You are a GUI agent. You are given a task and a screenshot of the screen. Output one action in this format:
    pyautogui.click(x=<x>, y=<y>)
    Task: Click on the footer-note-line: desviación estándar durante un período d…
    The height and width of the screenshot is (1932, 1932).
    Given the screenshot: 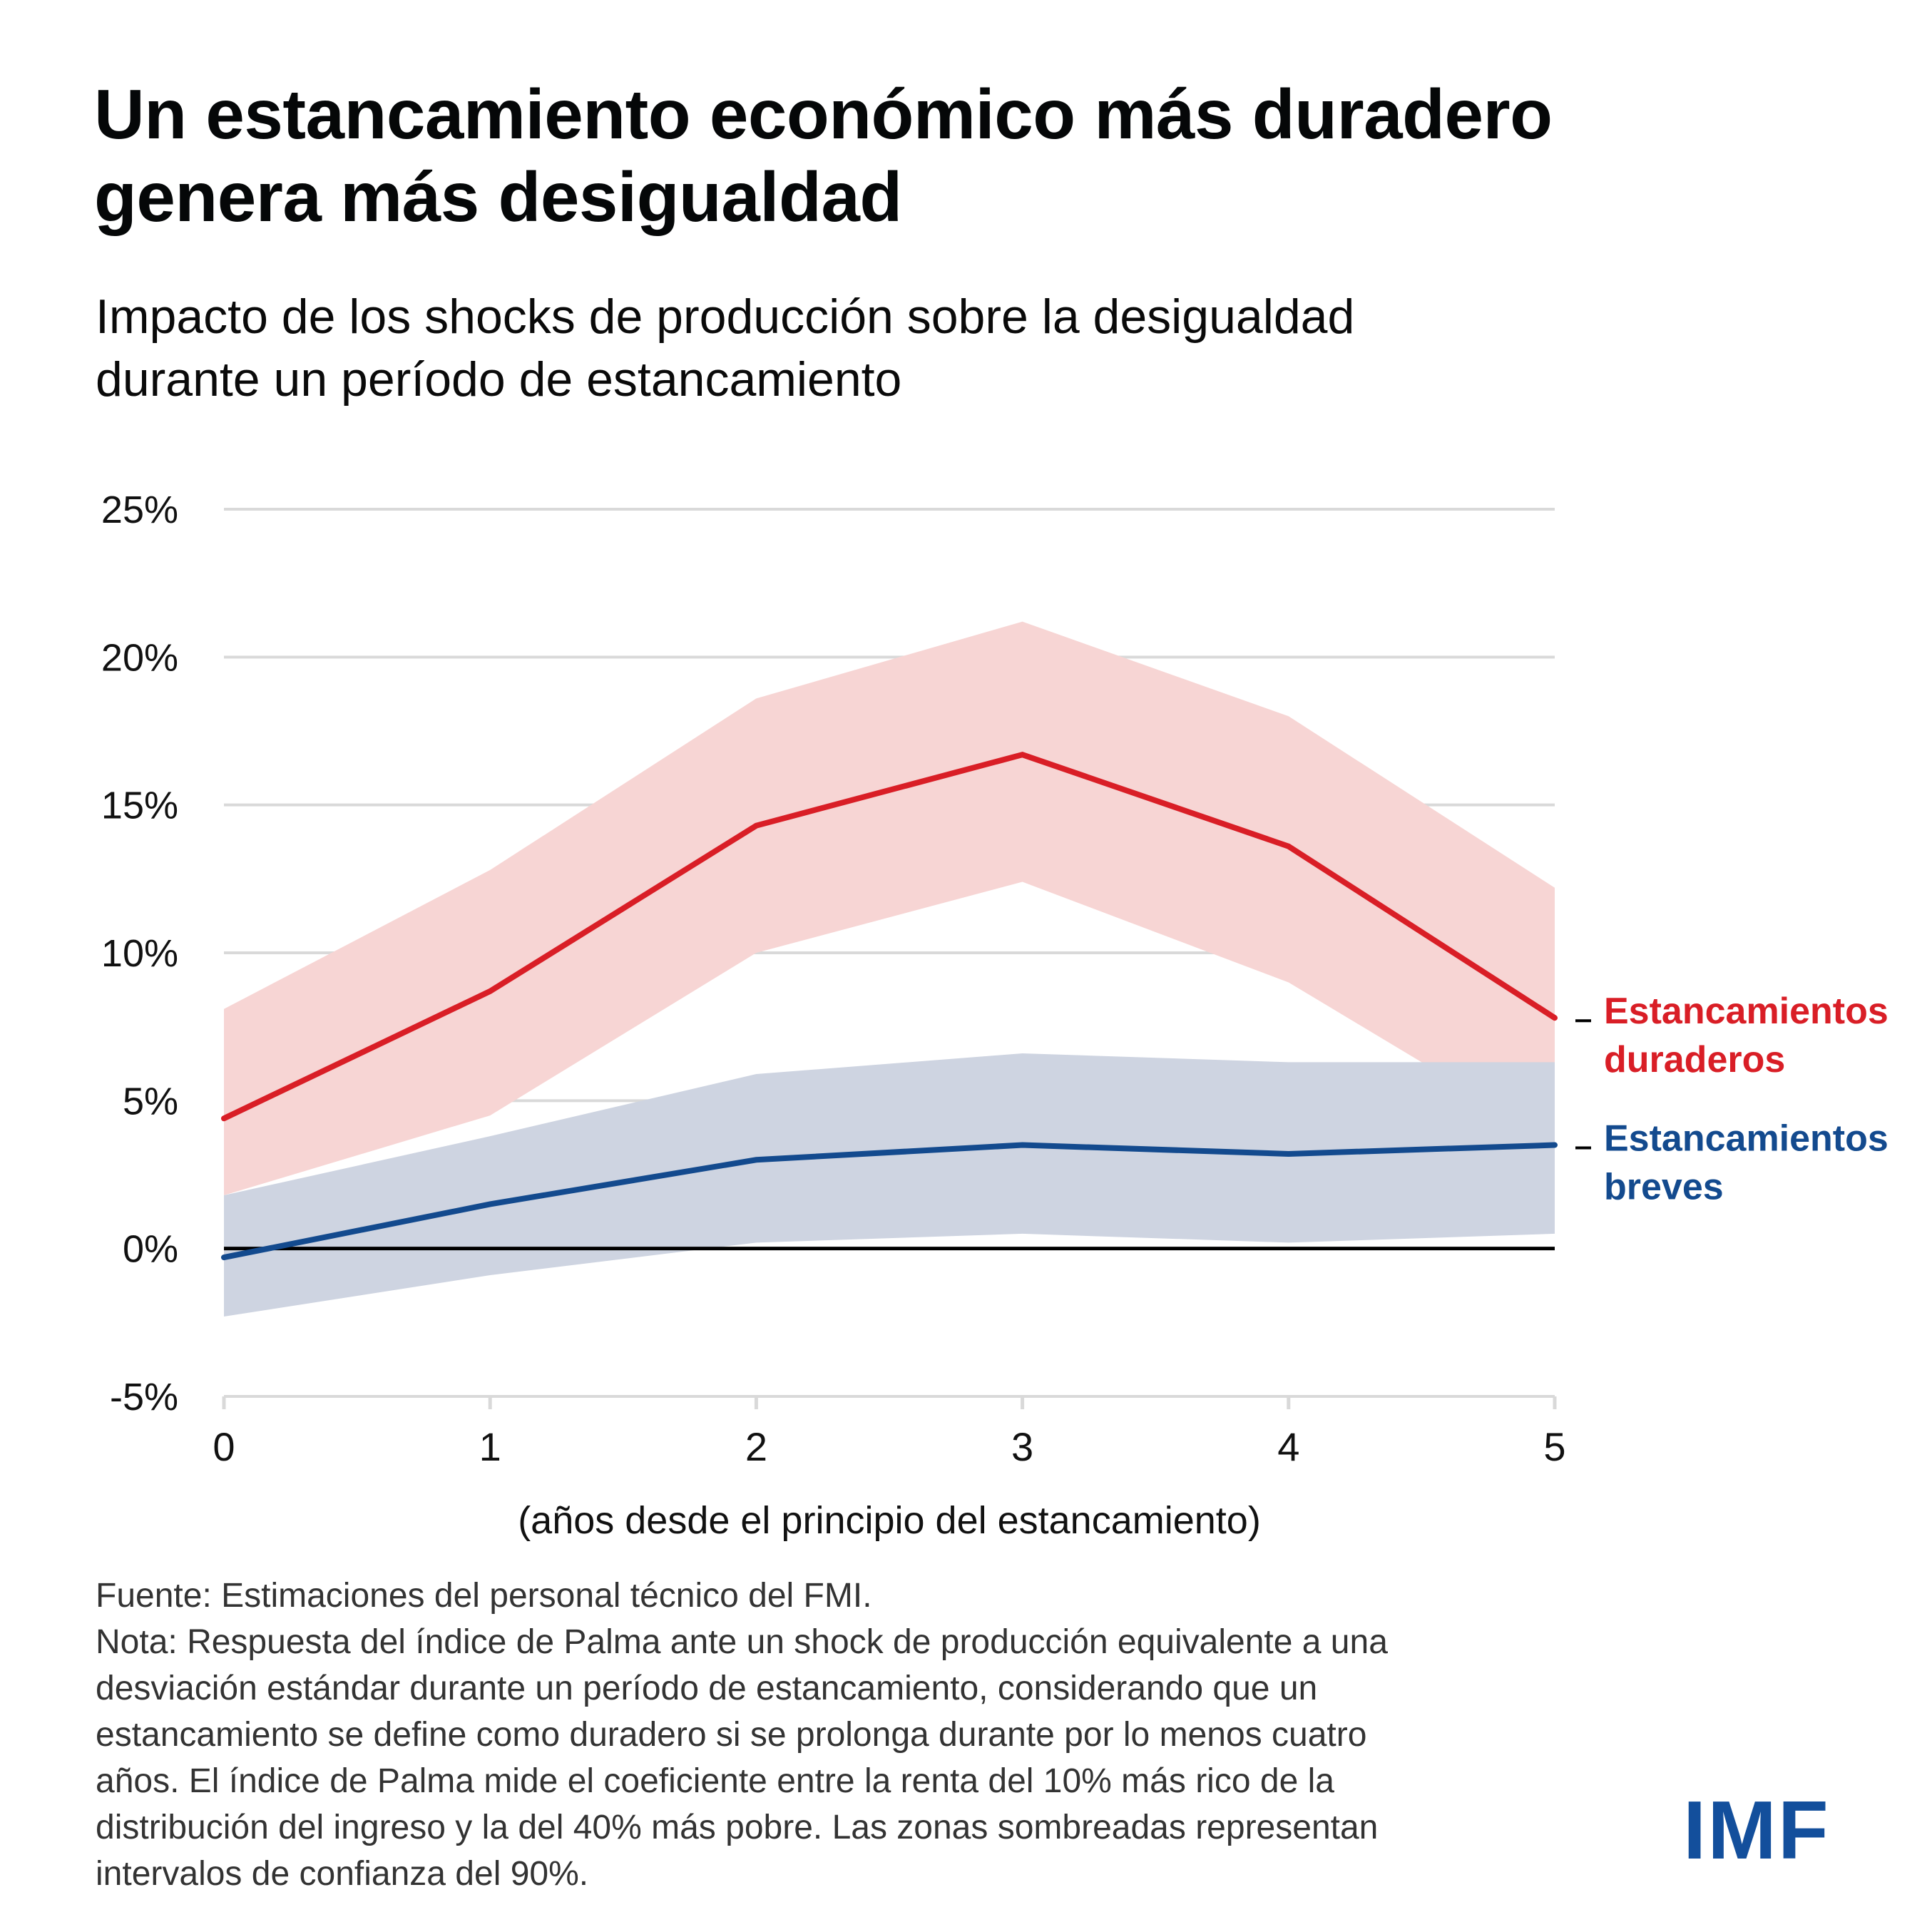 What is the action you would take?
    pyautogui.click(x=707, y=1688)
    